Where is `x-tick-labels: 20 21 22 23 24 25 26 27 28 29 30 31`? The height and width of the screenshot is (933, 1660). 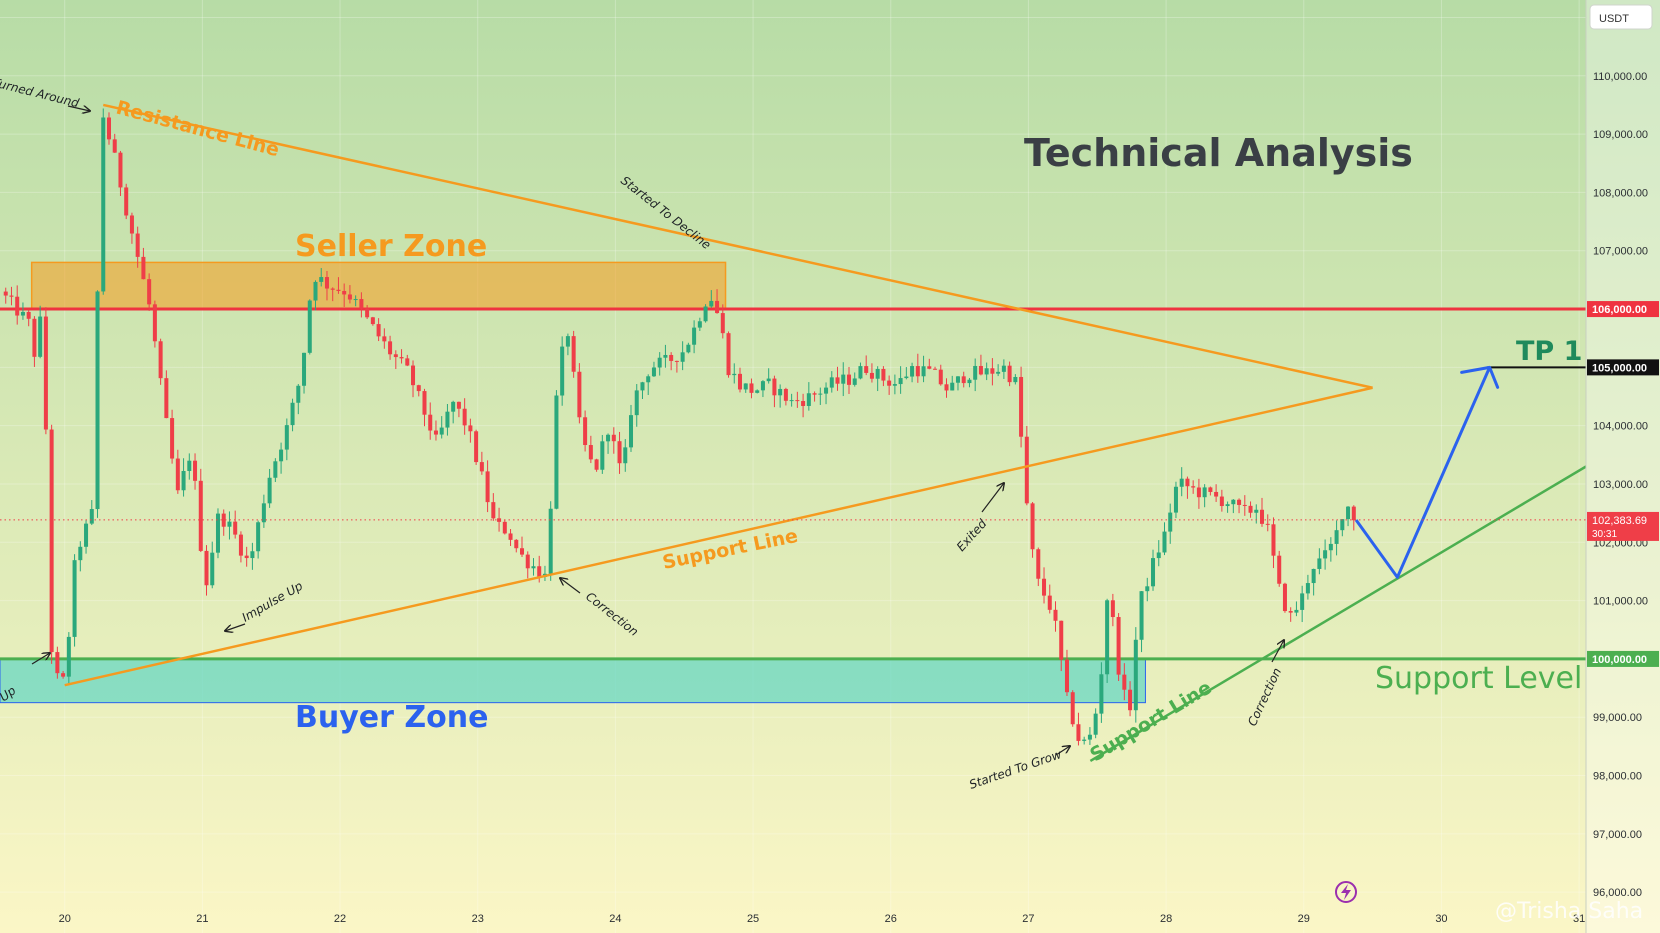 x-tick-labels: 20 21 22 23 24 25 26 27 28 29 30 31 is located at coordinates (822, 919).